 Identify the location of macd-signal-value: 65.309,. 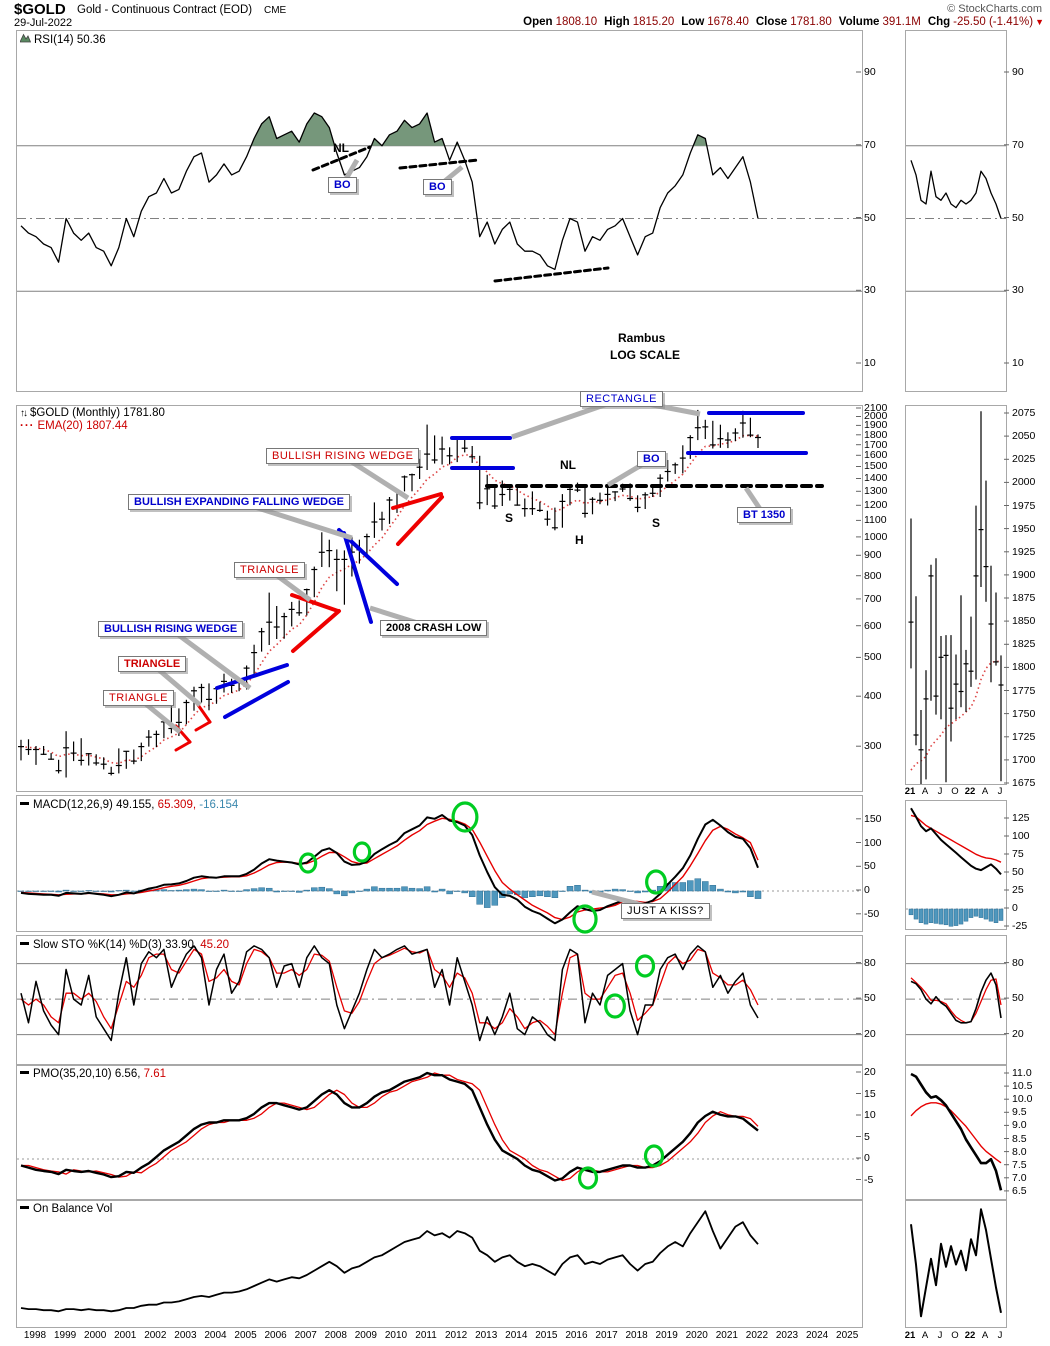
(177, 805).